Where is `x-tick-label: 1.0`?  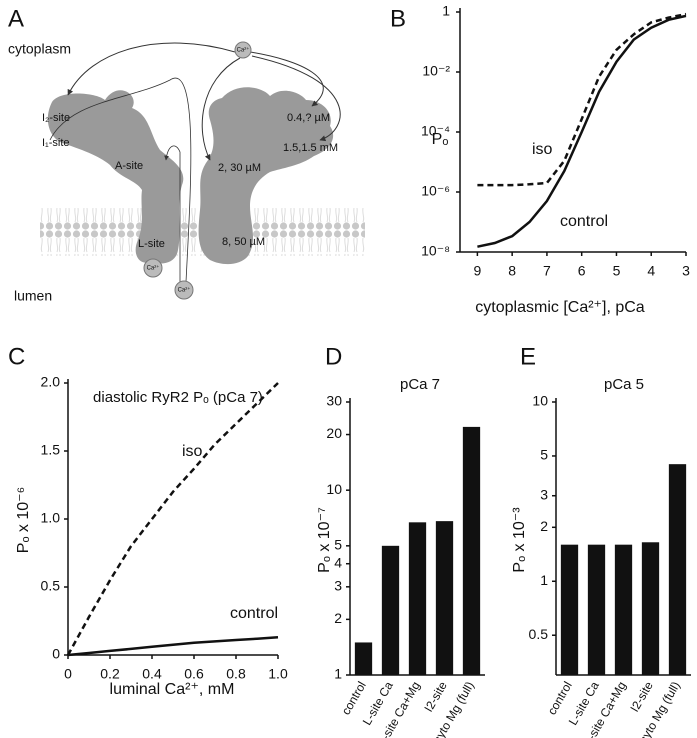 x-tick-label: 1.0 is located at coordinates (278, 674).